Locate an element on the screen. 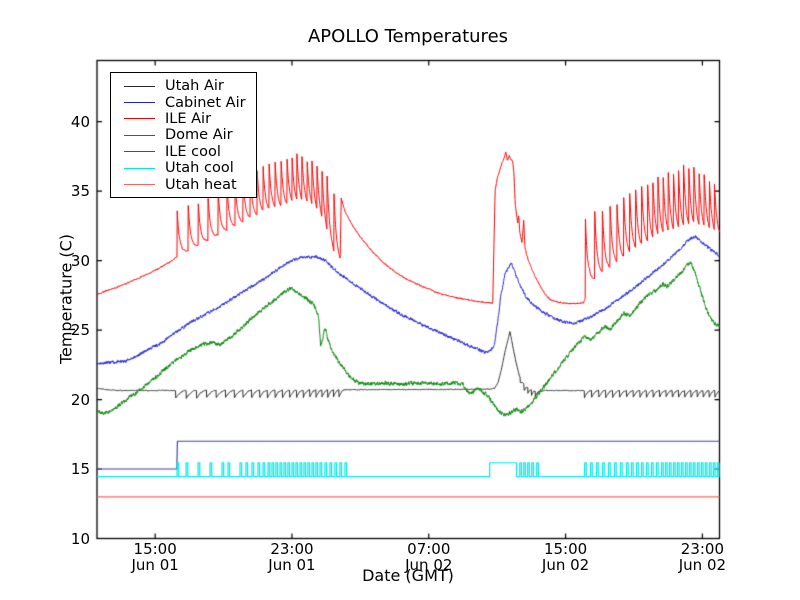 The width and height of the screenshot is (800, 600). legend-entry: Dome Air is located at coordinates (185, 135).